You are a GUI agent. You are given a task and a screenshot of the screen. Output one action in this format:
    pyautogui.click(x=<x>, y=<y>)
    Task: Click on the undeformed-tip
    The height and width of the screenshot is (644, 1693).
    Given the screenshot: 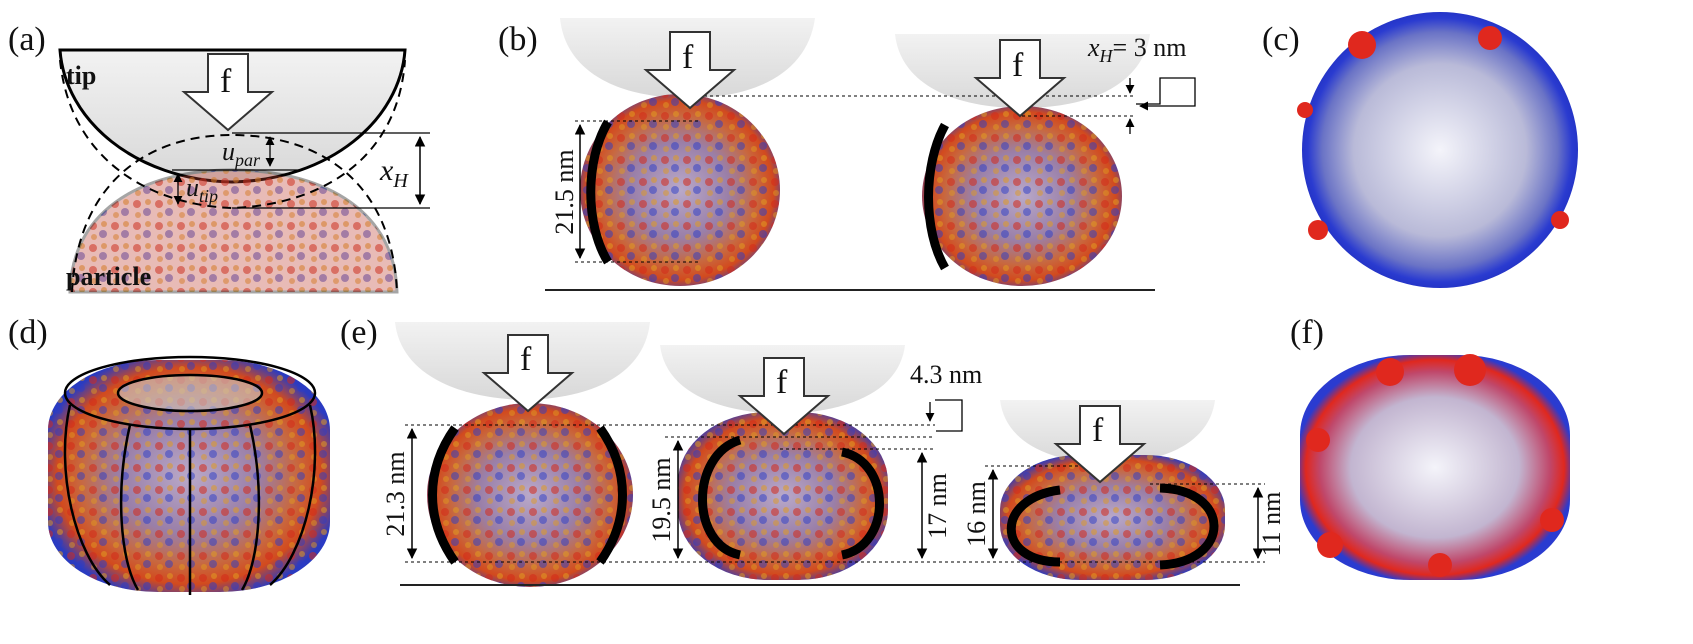 What is the action you would take?
    pyautogui.click(x=234, y=213)
    